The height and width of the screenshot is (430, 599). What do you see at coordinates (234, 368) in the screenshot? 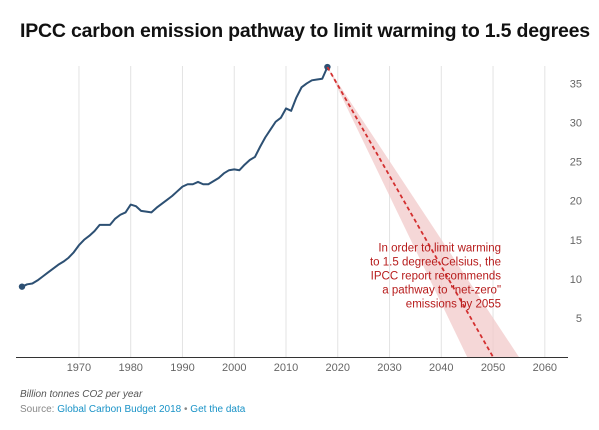
I see `x-tick-label: 2000` at bounding box center [234, 368].